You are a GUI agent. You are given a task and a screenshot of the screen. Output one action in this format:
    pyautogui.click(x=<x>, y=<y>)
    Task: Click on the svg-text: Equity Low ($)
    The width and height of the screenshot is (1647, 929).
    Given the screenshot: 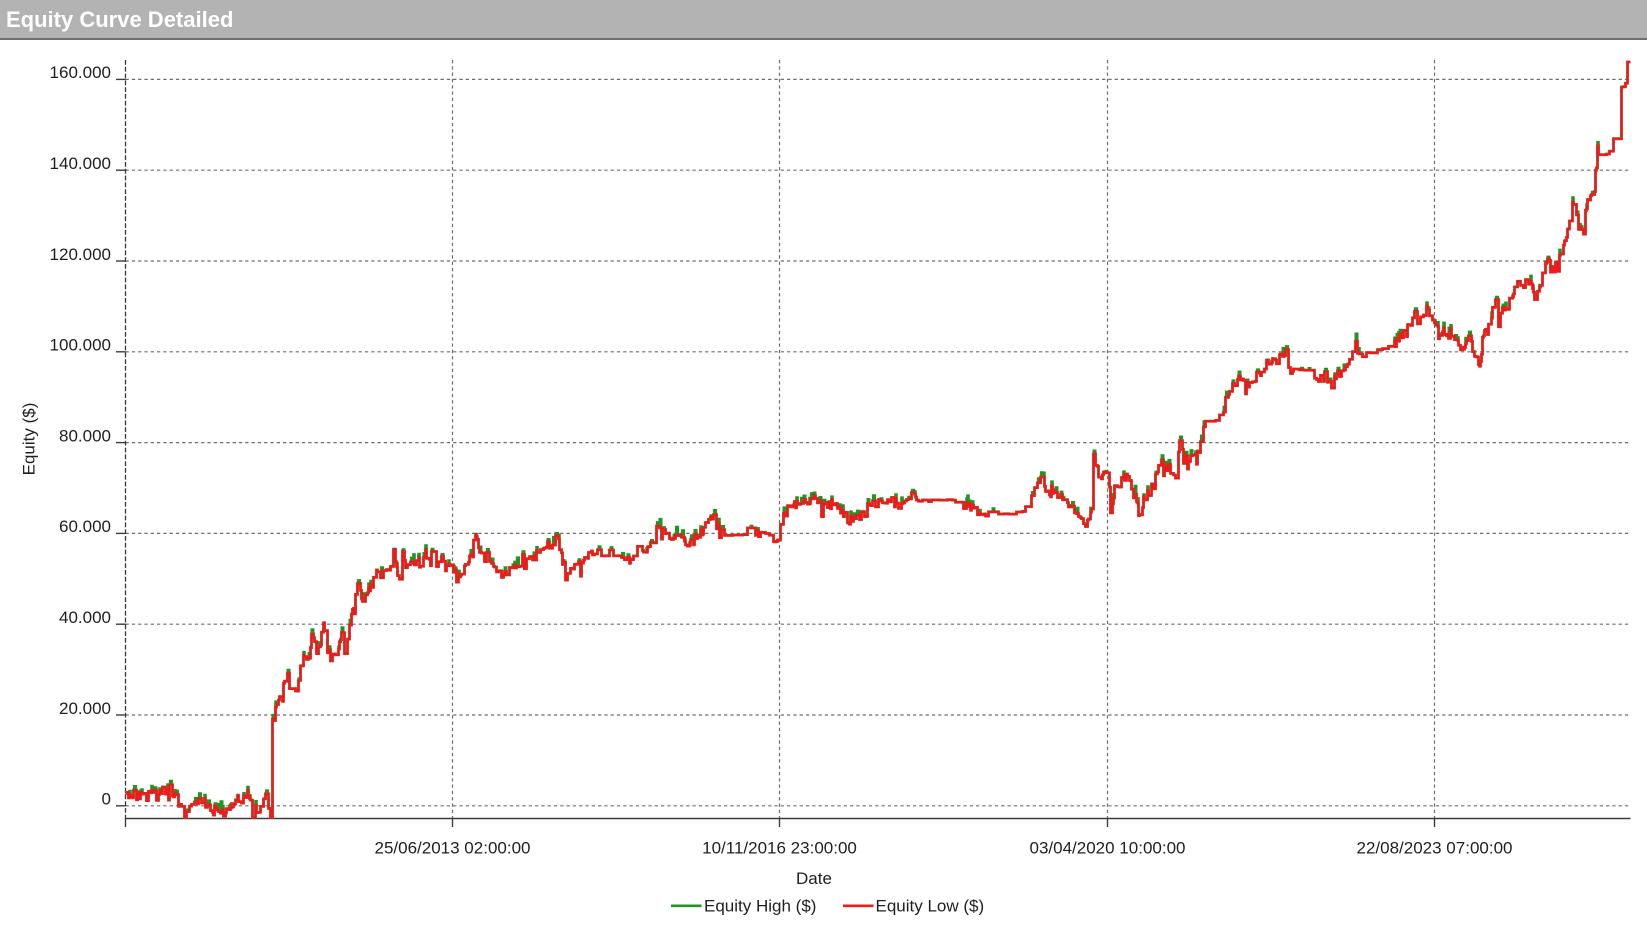 What is the action you would take?
    pyautogui.click(x=930, y=906)
    